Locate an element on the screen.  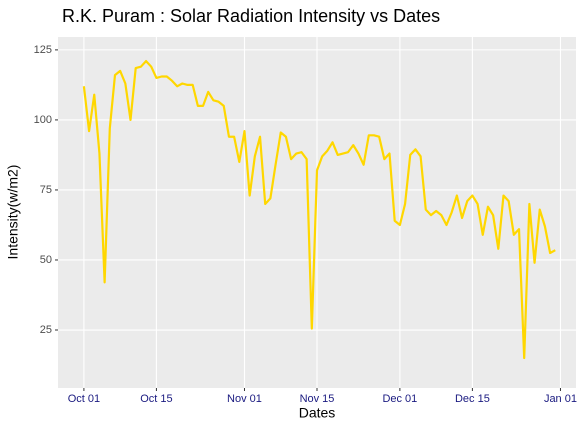
y-tick-label: 25 is located at coordinates (46, 330).